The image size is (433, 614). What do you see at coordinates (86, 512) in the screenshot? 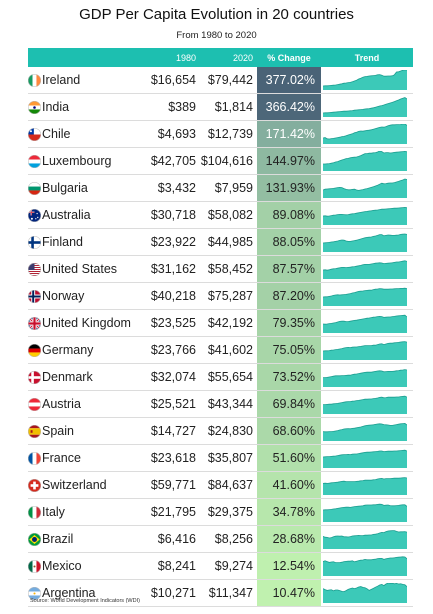
I see `country-wrap: Italy` at bounding box center [86, 512].